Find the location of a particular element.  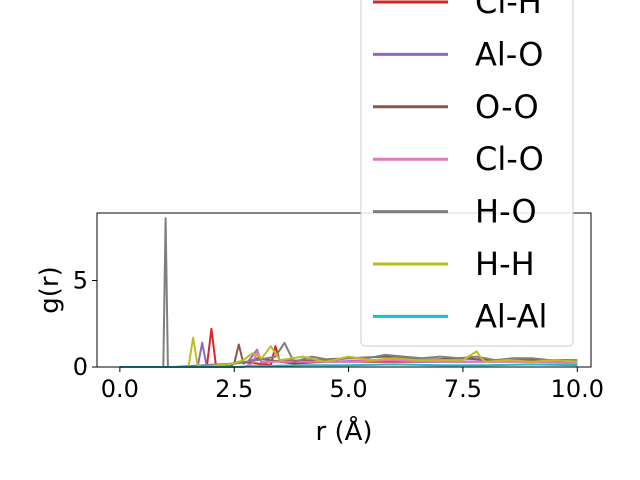

x-tick-label: 2.5 is located at coordinates (234, 389).